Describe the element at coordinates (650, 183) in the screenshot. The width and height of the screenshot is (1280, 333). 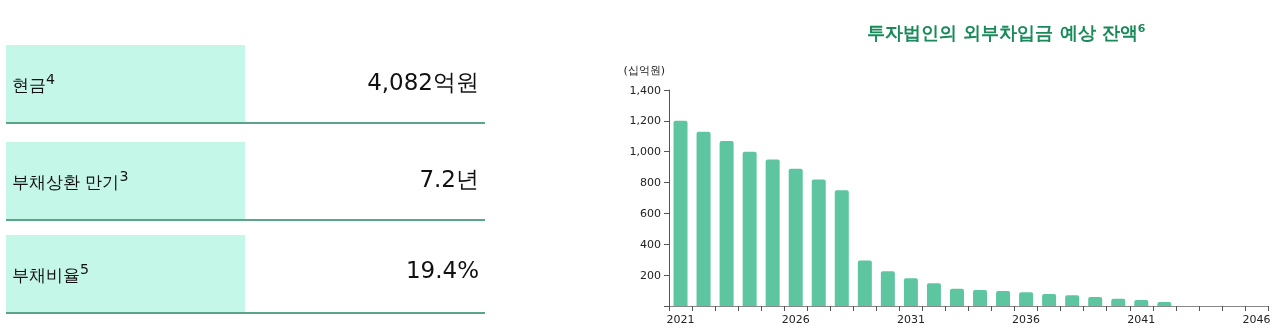
I see `y-tick-label: 800` at that location.